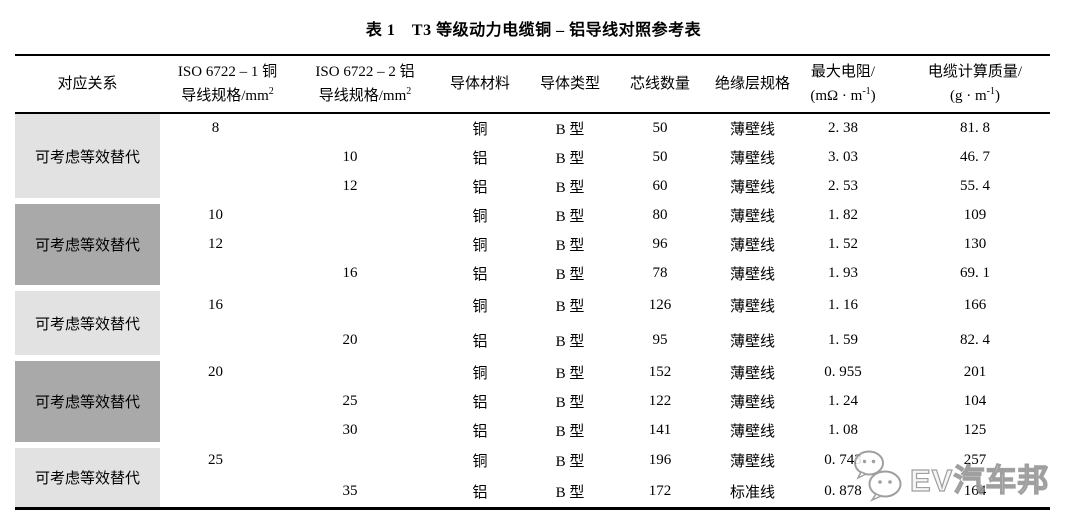 Image resolution: width=1067 pixels, height=524 pixels. I want to click on cell-mass: 201, so click(975, 372).